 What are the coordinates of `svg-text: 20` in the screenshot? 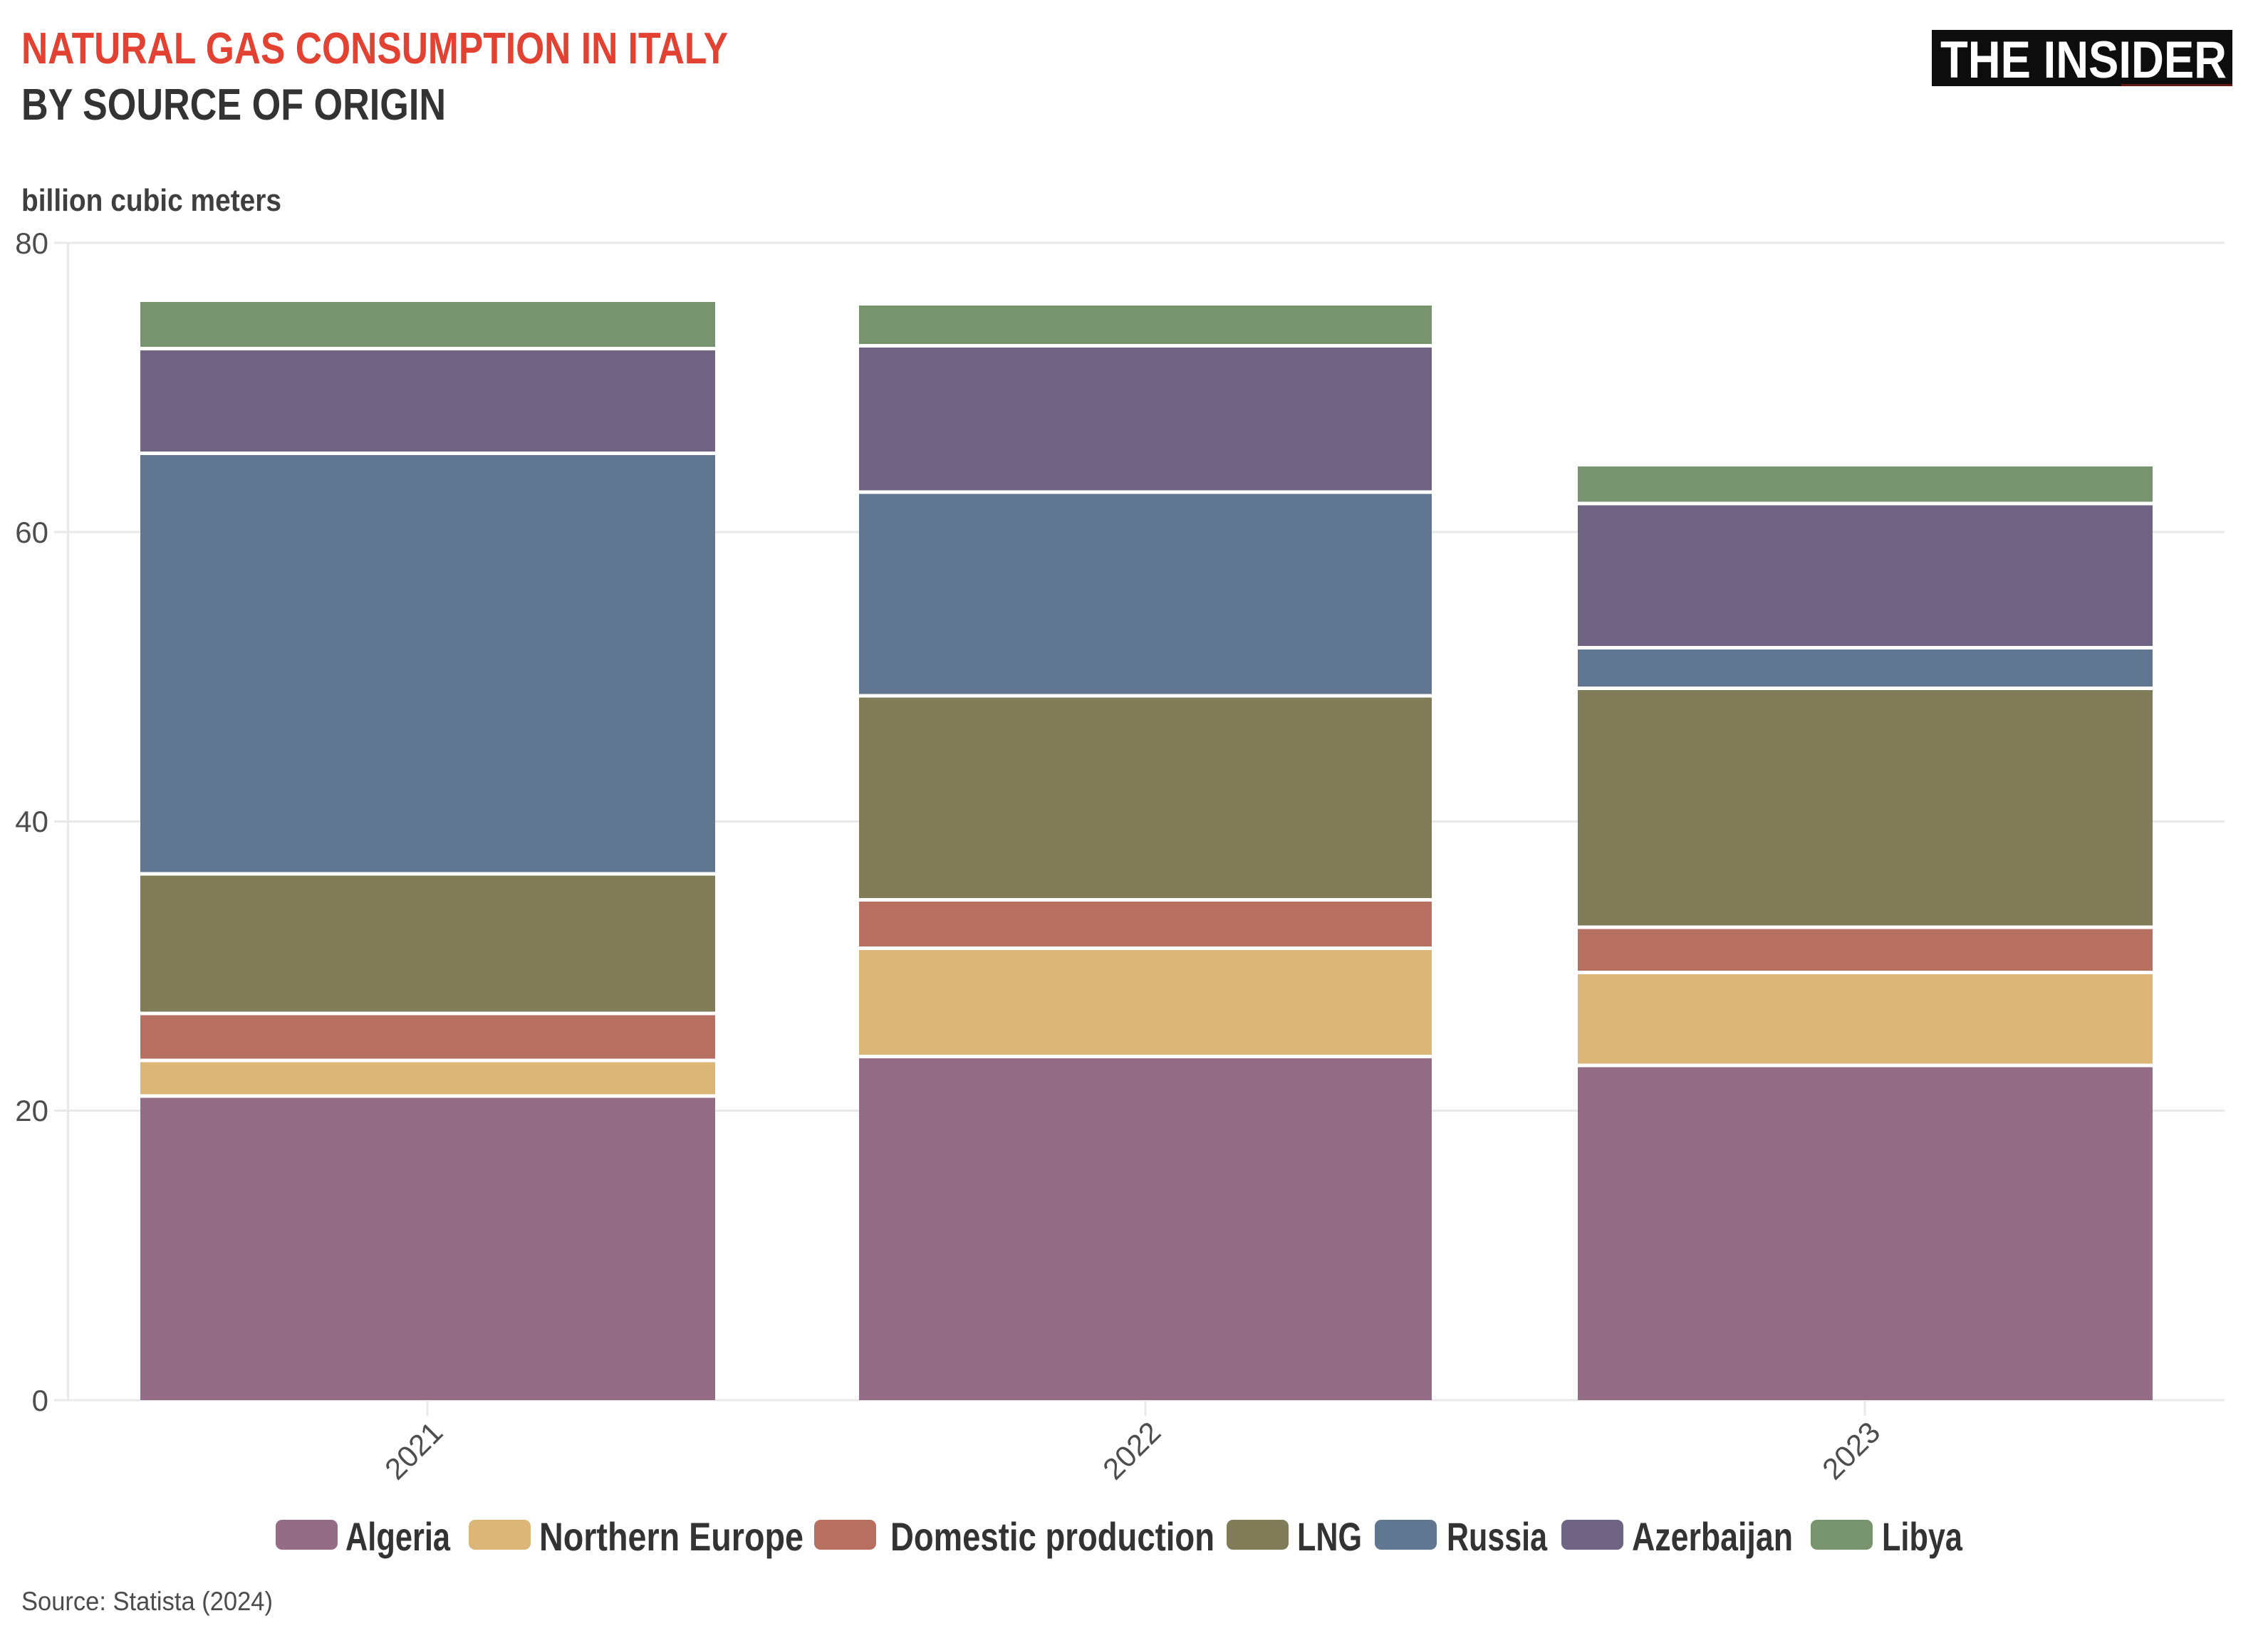 It's located at (31, 1110).